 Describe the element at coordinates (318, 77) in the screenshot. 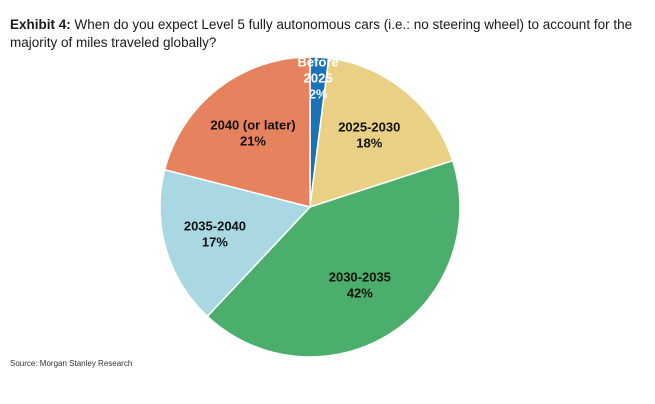

I see `pie-label-before-2025: Before 2025 2%` at that location.